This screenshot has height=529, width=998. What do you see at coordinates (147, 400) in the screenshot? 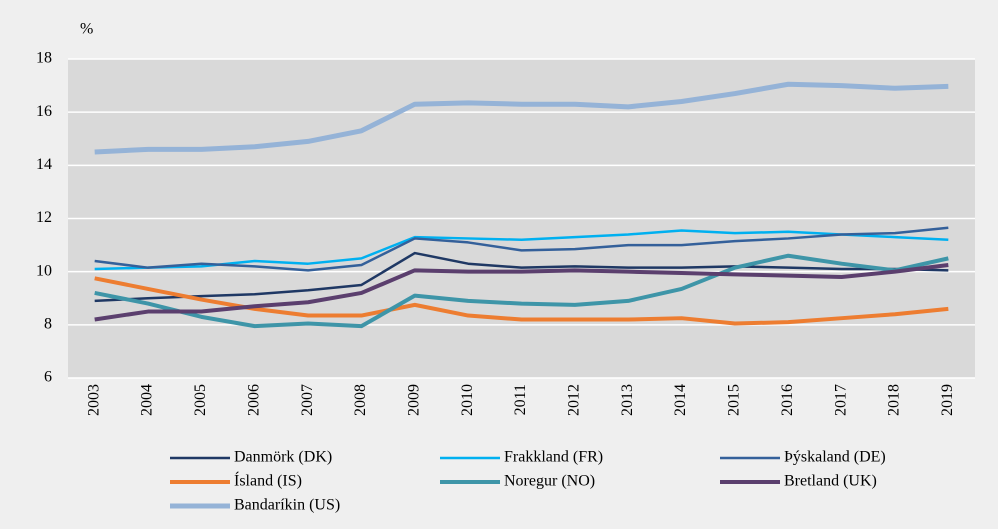
I see `x-tick-label: 2004` at bounding box center [147, 400].